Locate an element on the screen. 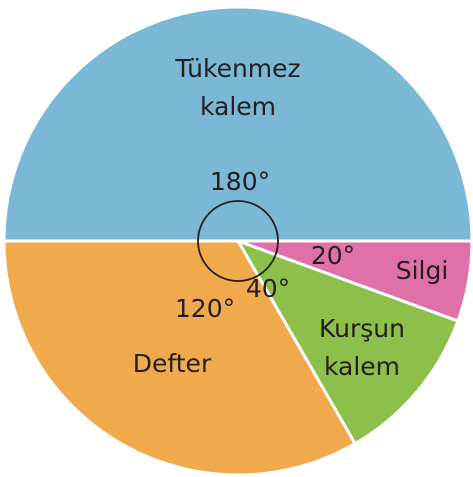  angle-marker is located at coordinates (238, 241).